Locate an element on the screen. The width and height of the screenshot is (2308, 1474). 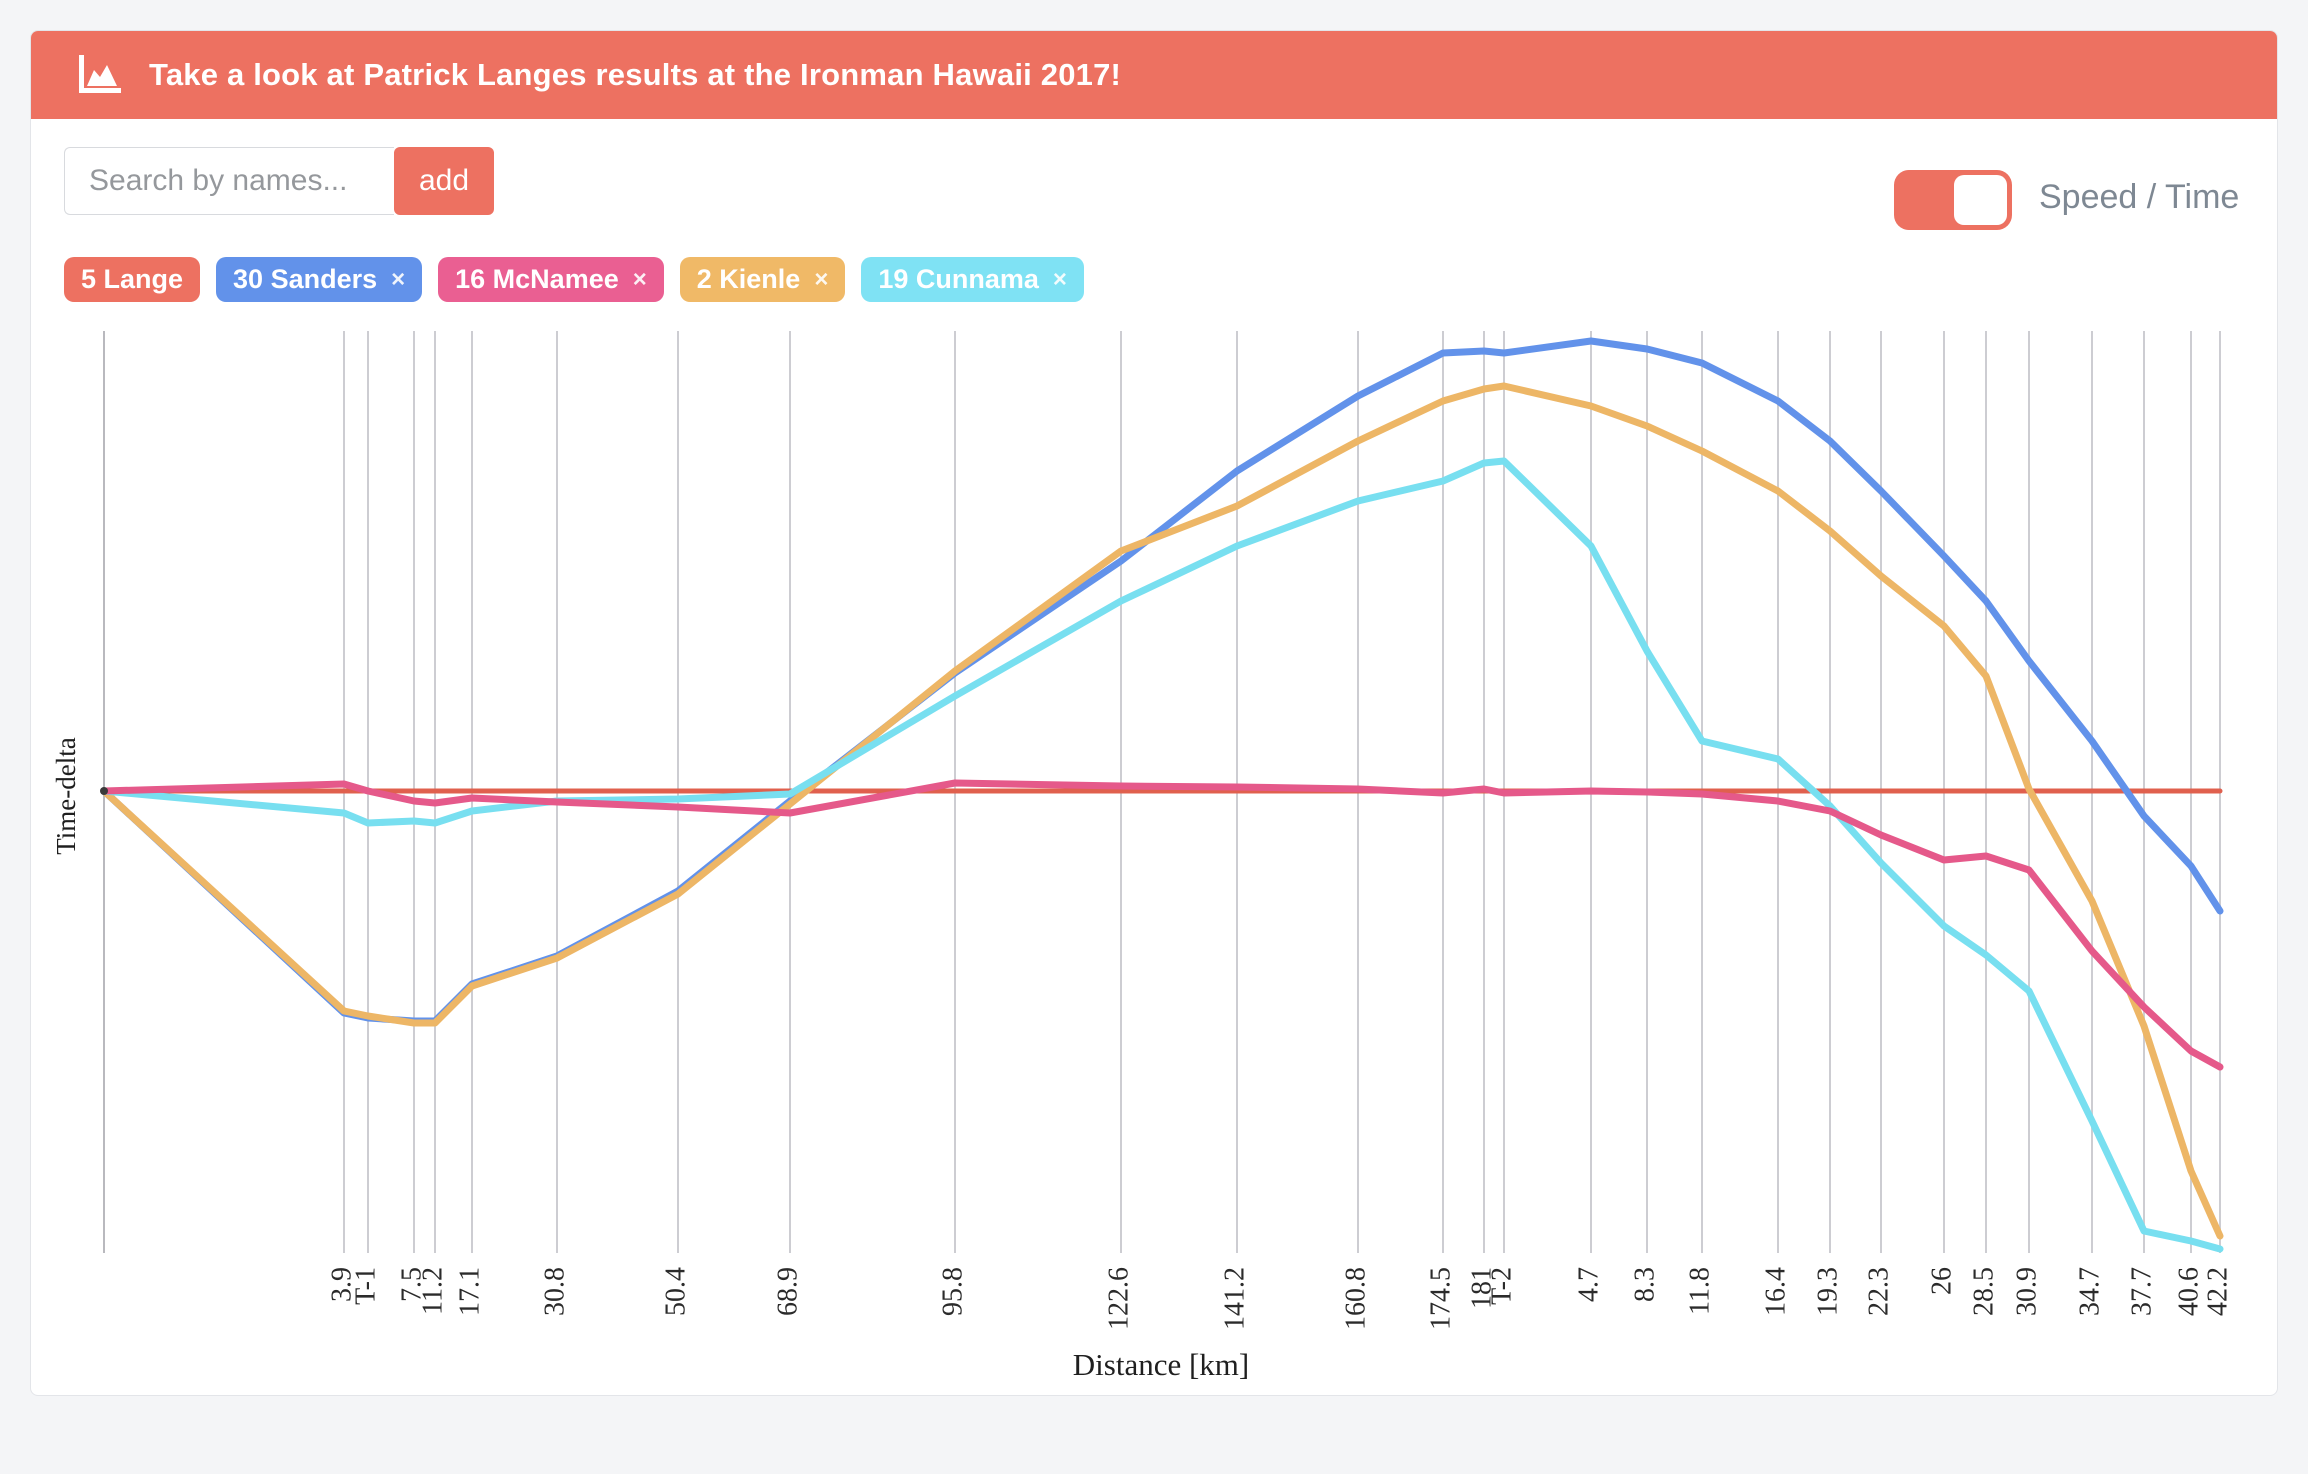
x-tick-label: 141.2 is located at coordinates (1234, 1298).